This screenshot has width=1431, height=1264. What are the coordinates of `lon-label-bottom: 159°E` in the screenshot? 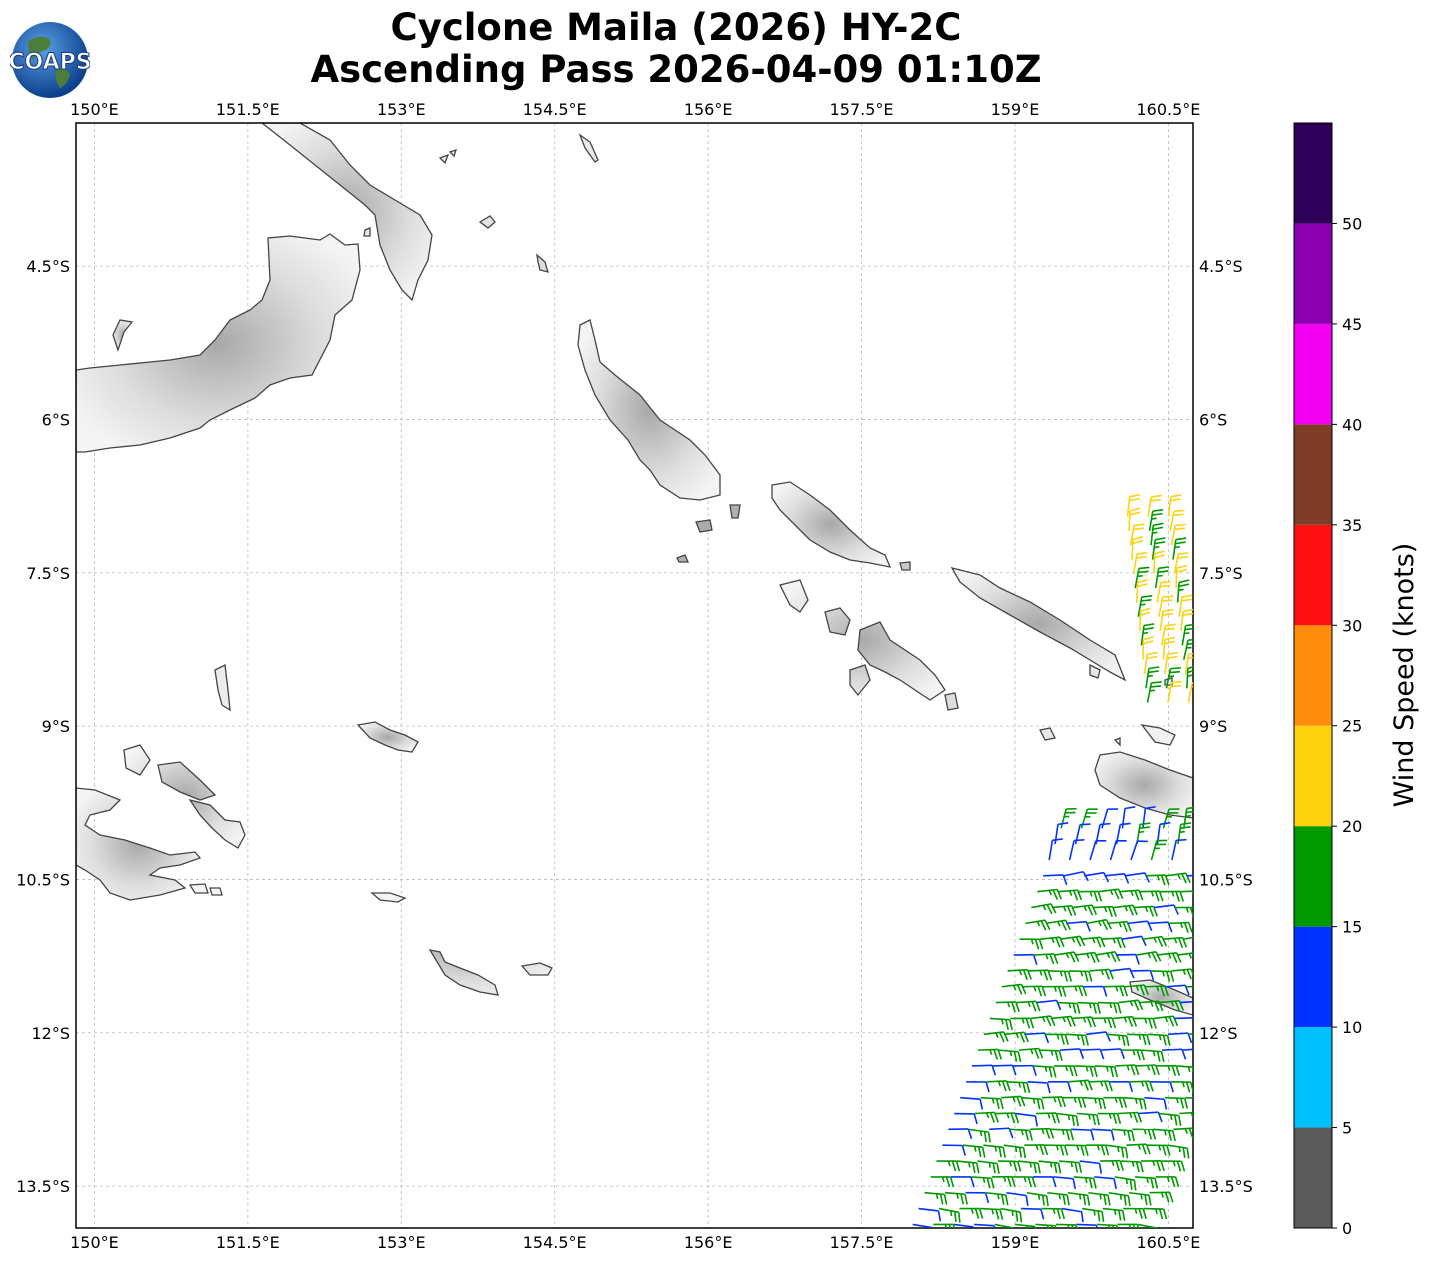 It's located at (1015, 1242).